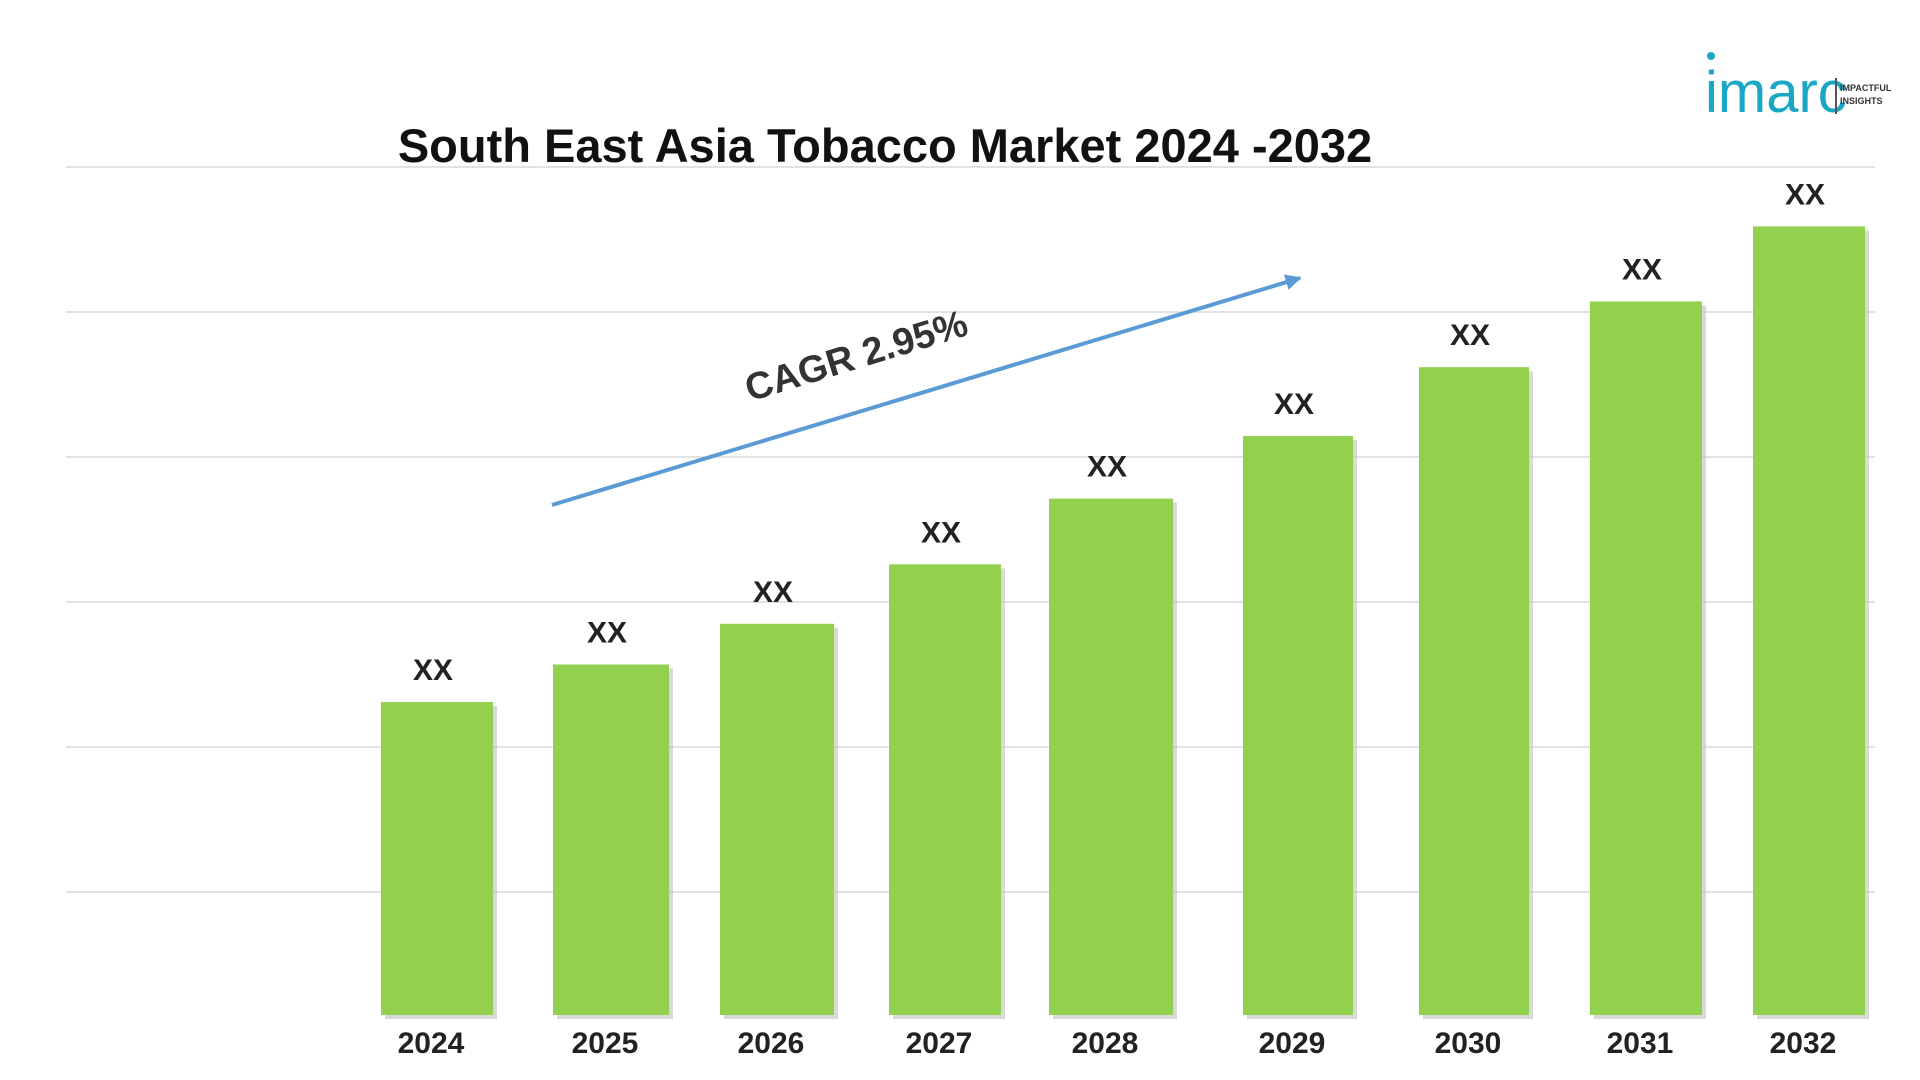 The image size is (1920, 1080). What do you see at coordinates (1642, 269) in the screenshot?
I see `value-label-2031: XX` at bounding box center [1642, 269].